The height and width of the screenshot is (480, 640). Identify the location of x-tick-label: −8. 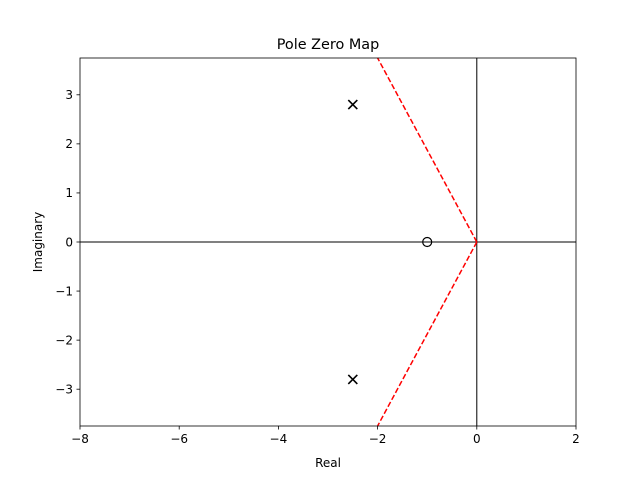
(80, 439).